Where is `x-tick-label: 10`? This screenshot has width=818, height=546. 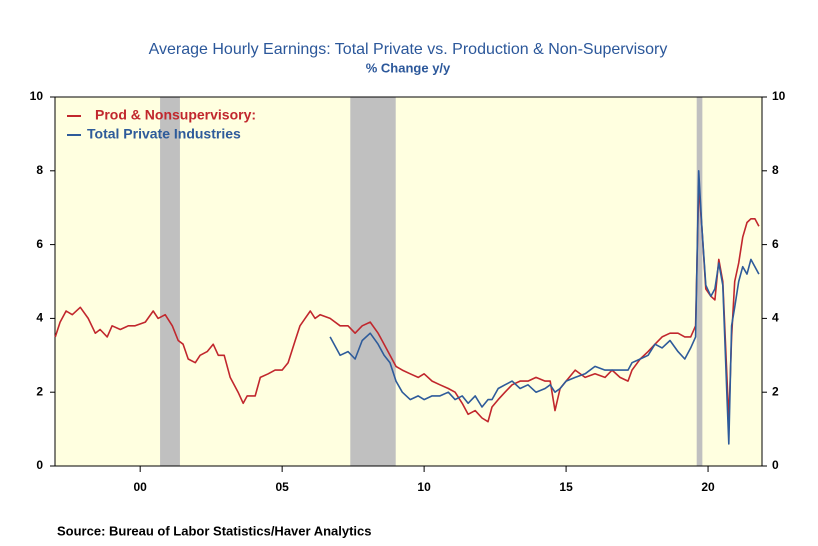
x-tick-label: 10 is located at coordinates (424, 487).